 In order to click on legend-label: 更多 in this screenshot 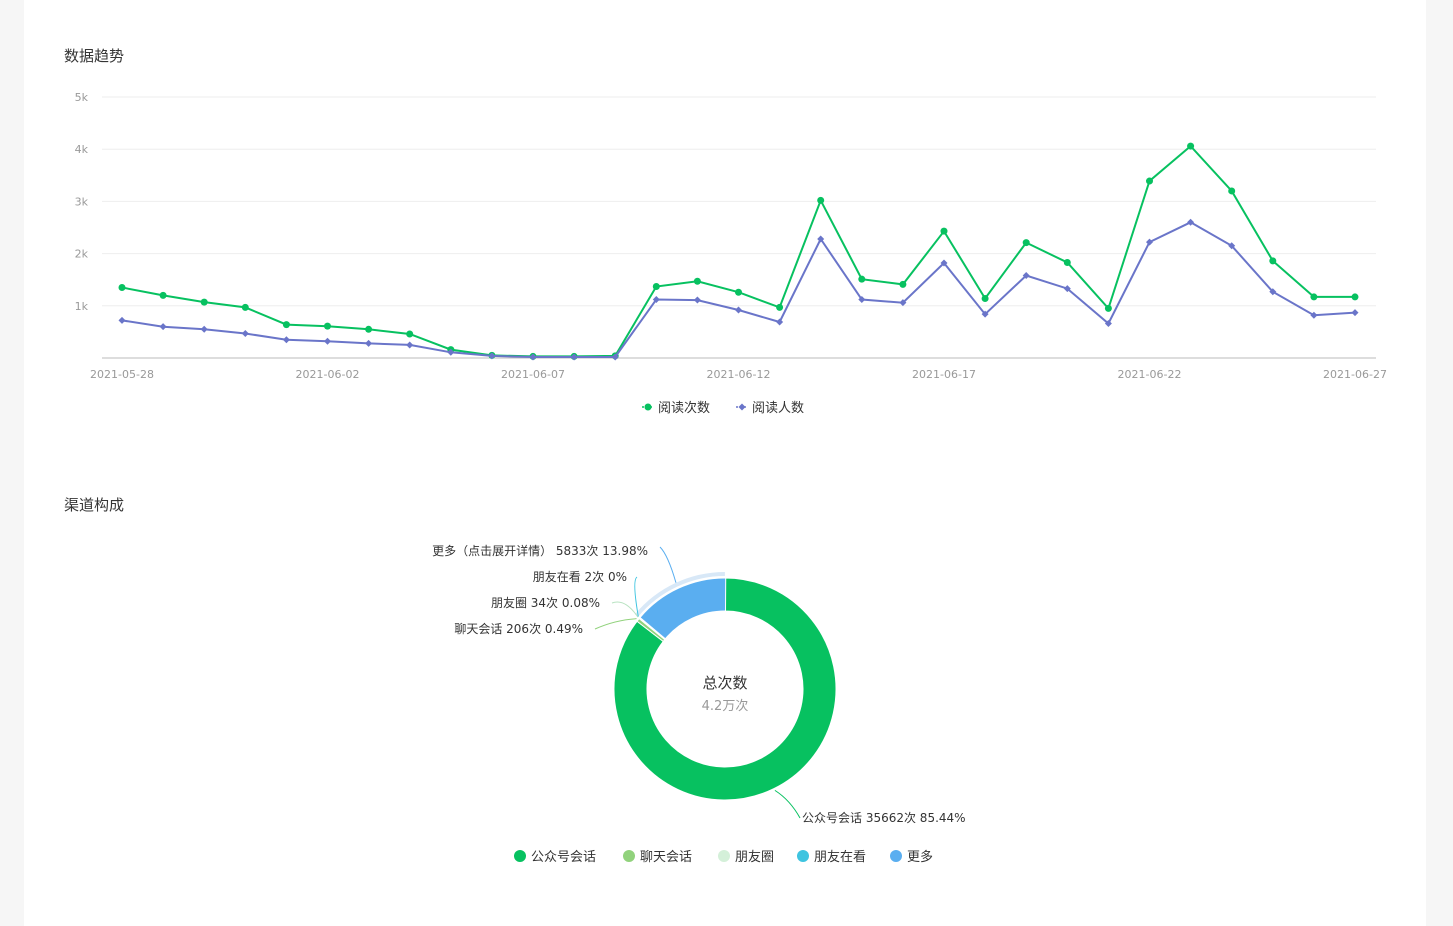, I will do `click(920, 857)`.